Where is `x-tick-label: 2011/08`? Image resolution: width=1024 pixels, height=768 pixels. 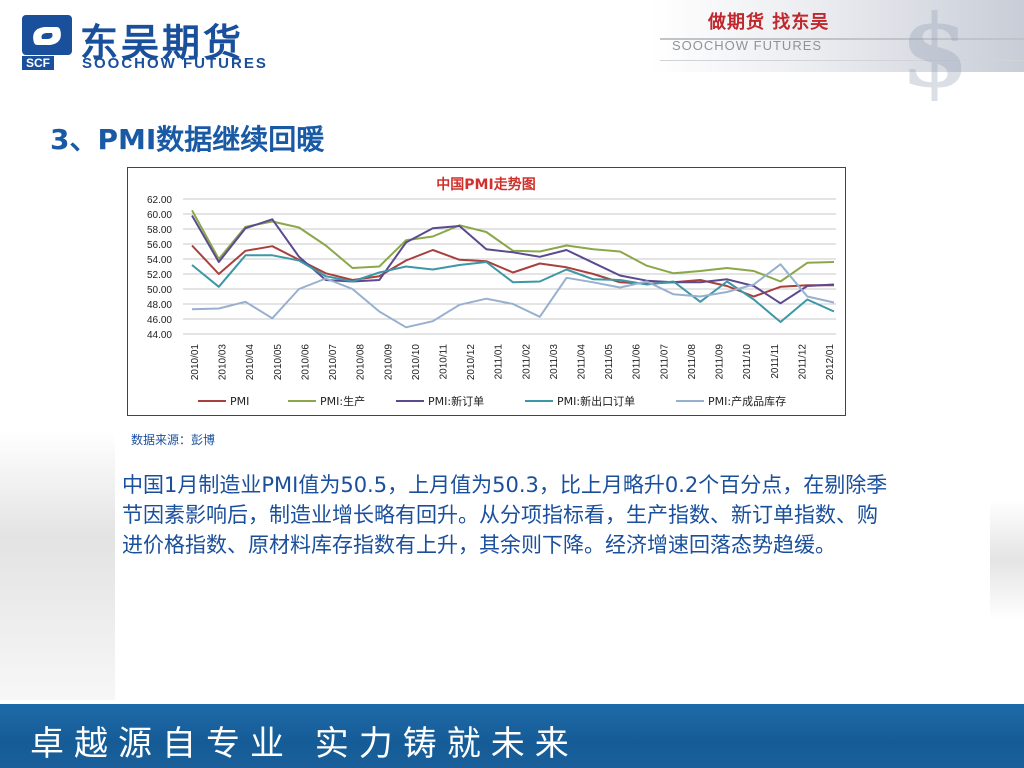 x-tick-label: 2011/08 is located at coordinates (692, 362).